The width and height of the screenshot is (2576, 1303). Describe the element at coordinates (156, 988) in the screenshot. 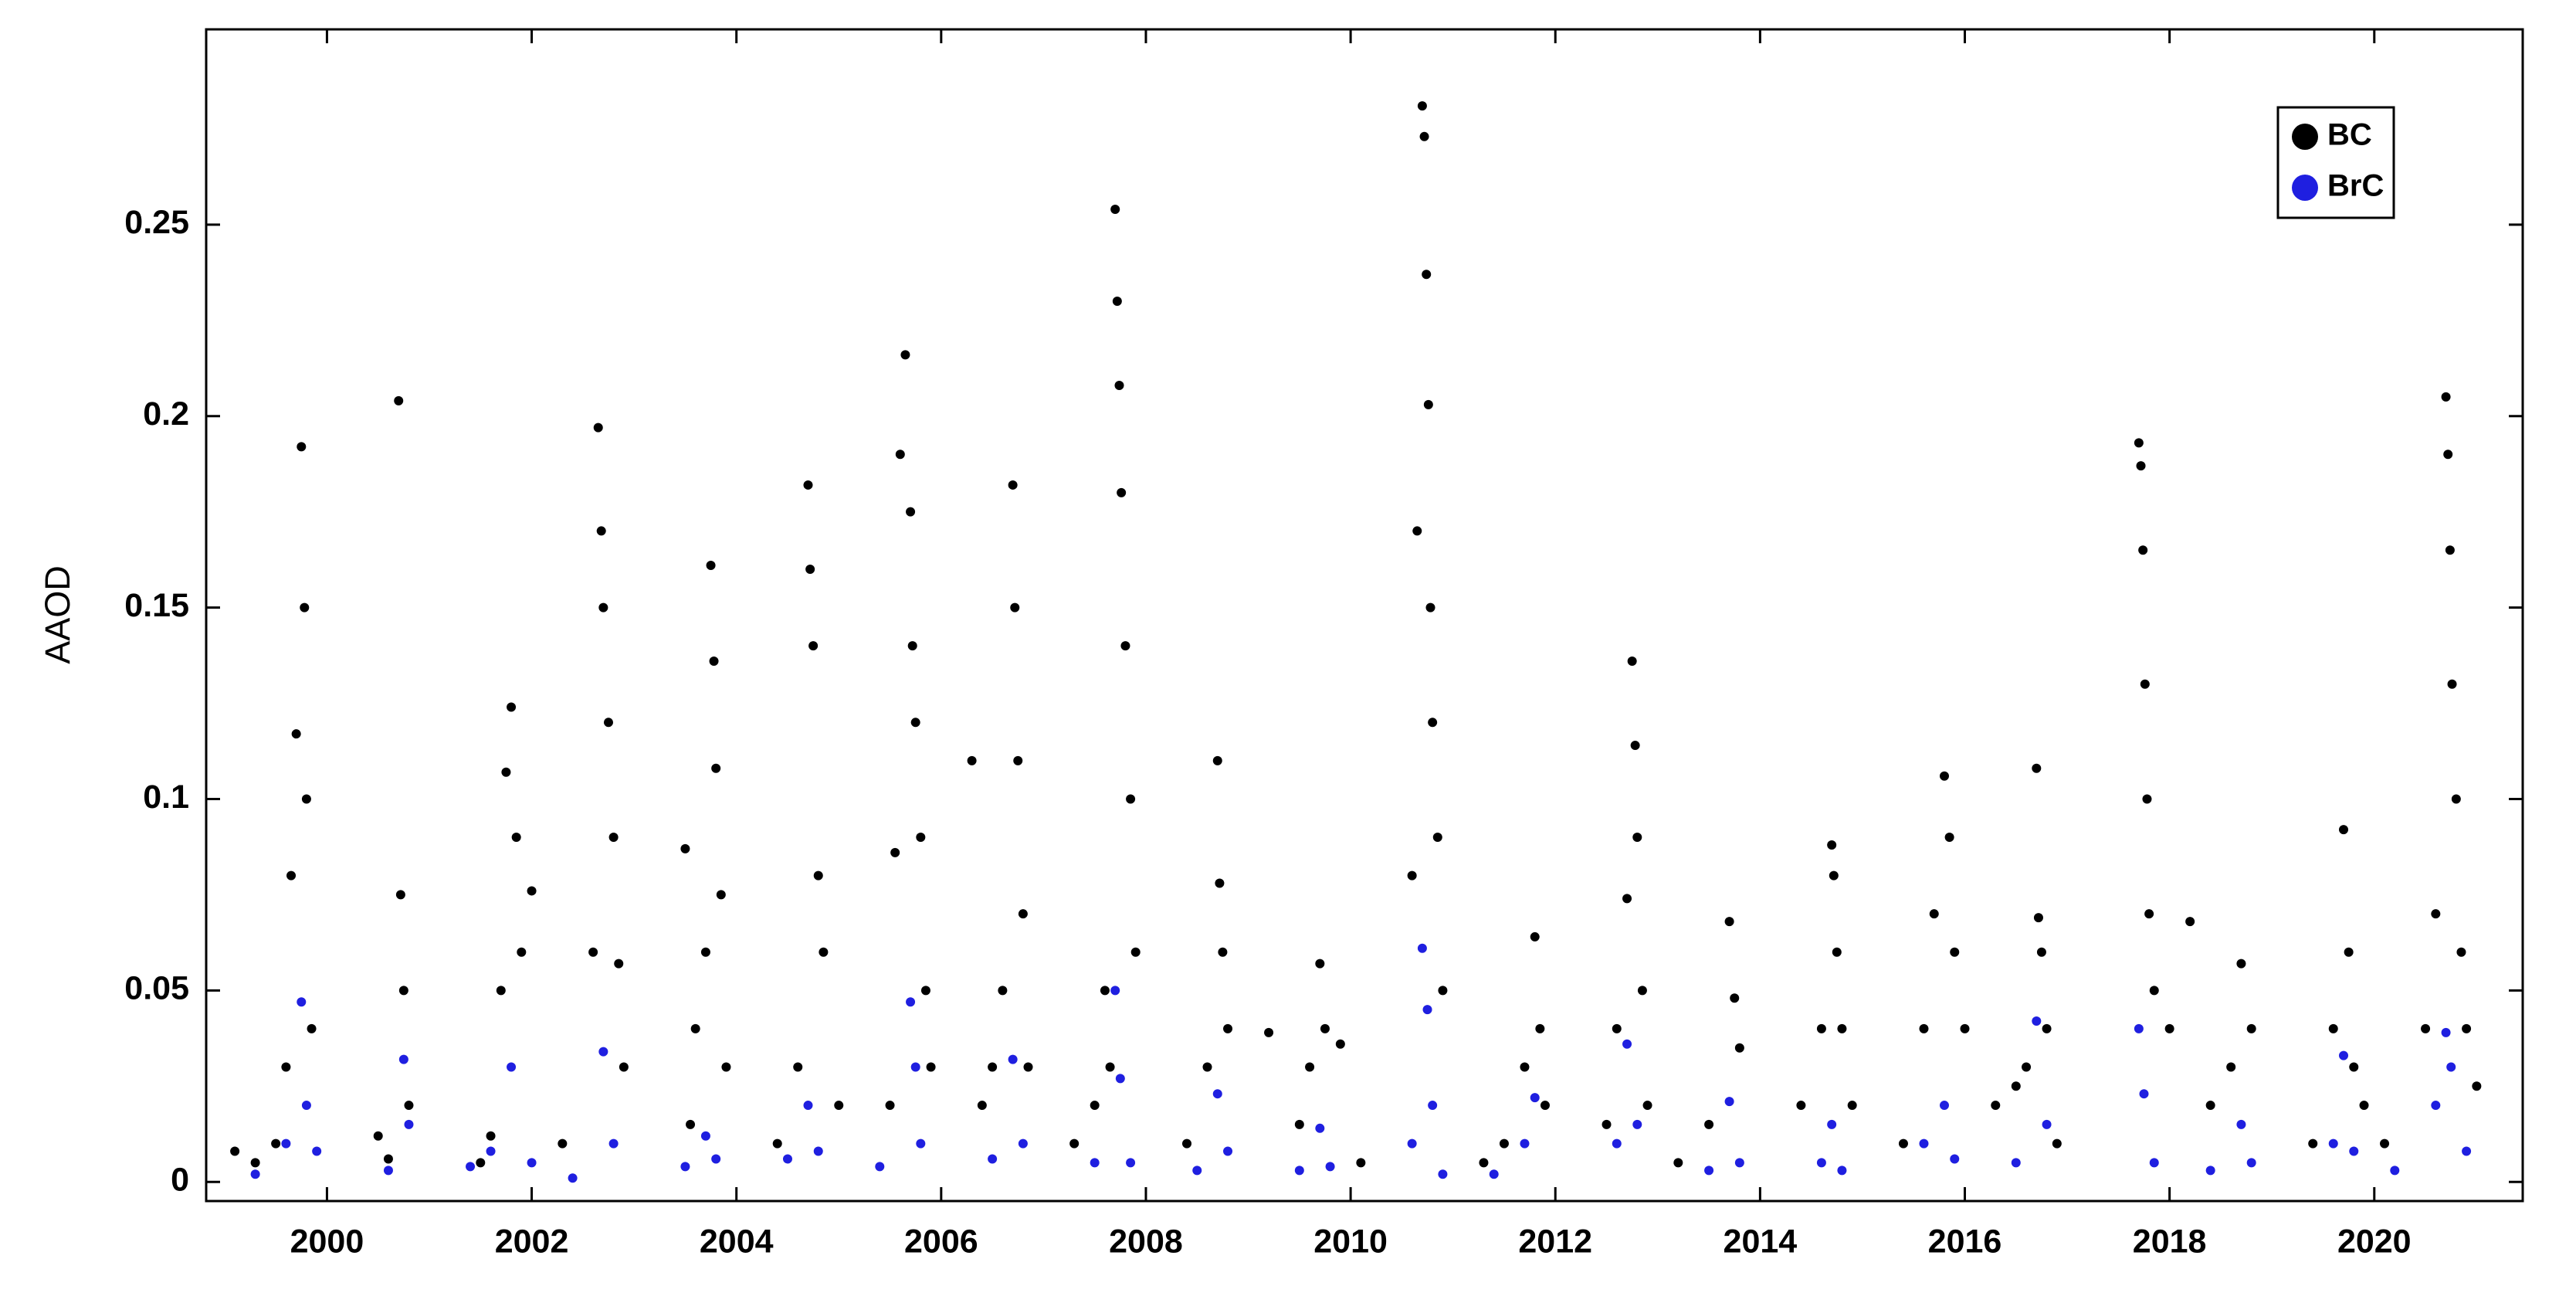

I see `y-tick-label: 0.05` at that location.